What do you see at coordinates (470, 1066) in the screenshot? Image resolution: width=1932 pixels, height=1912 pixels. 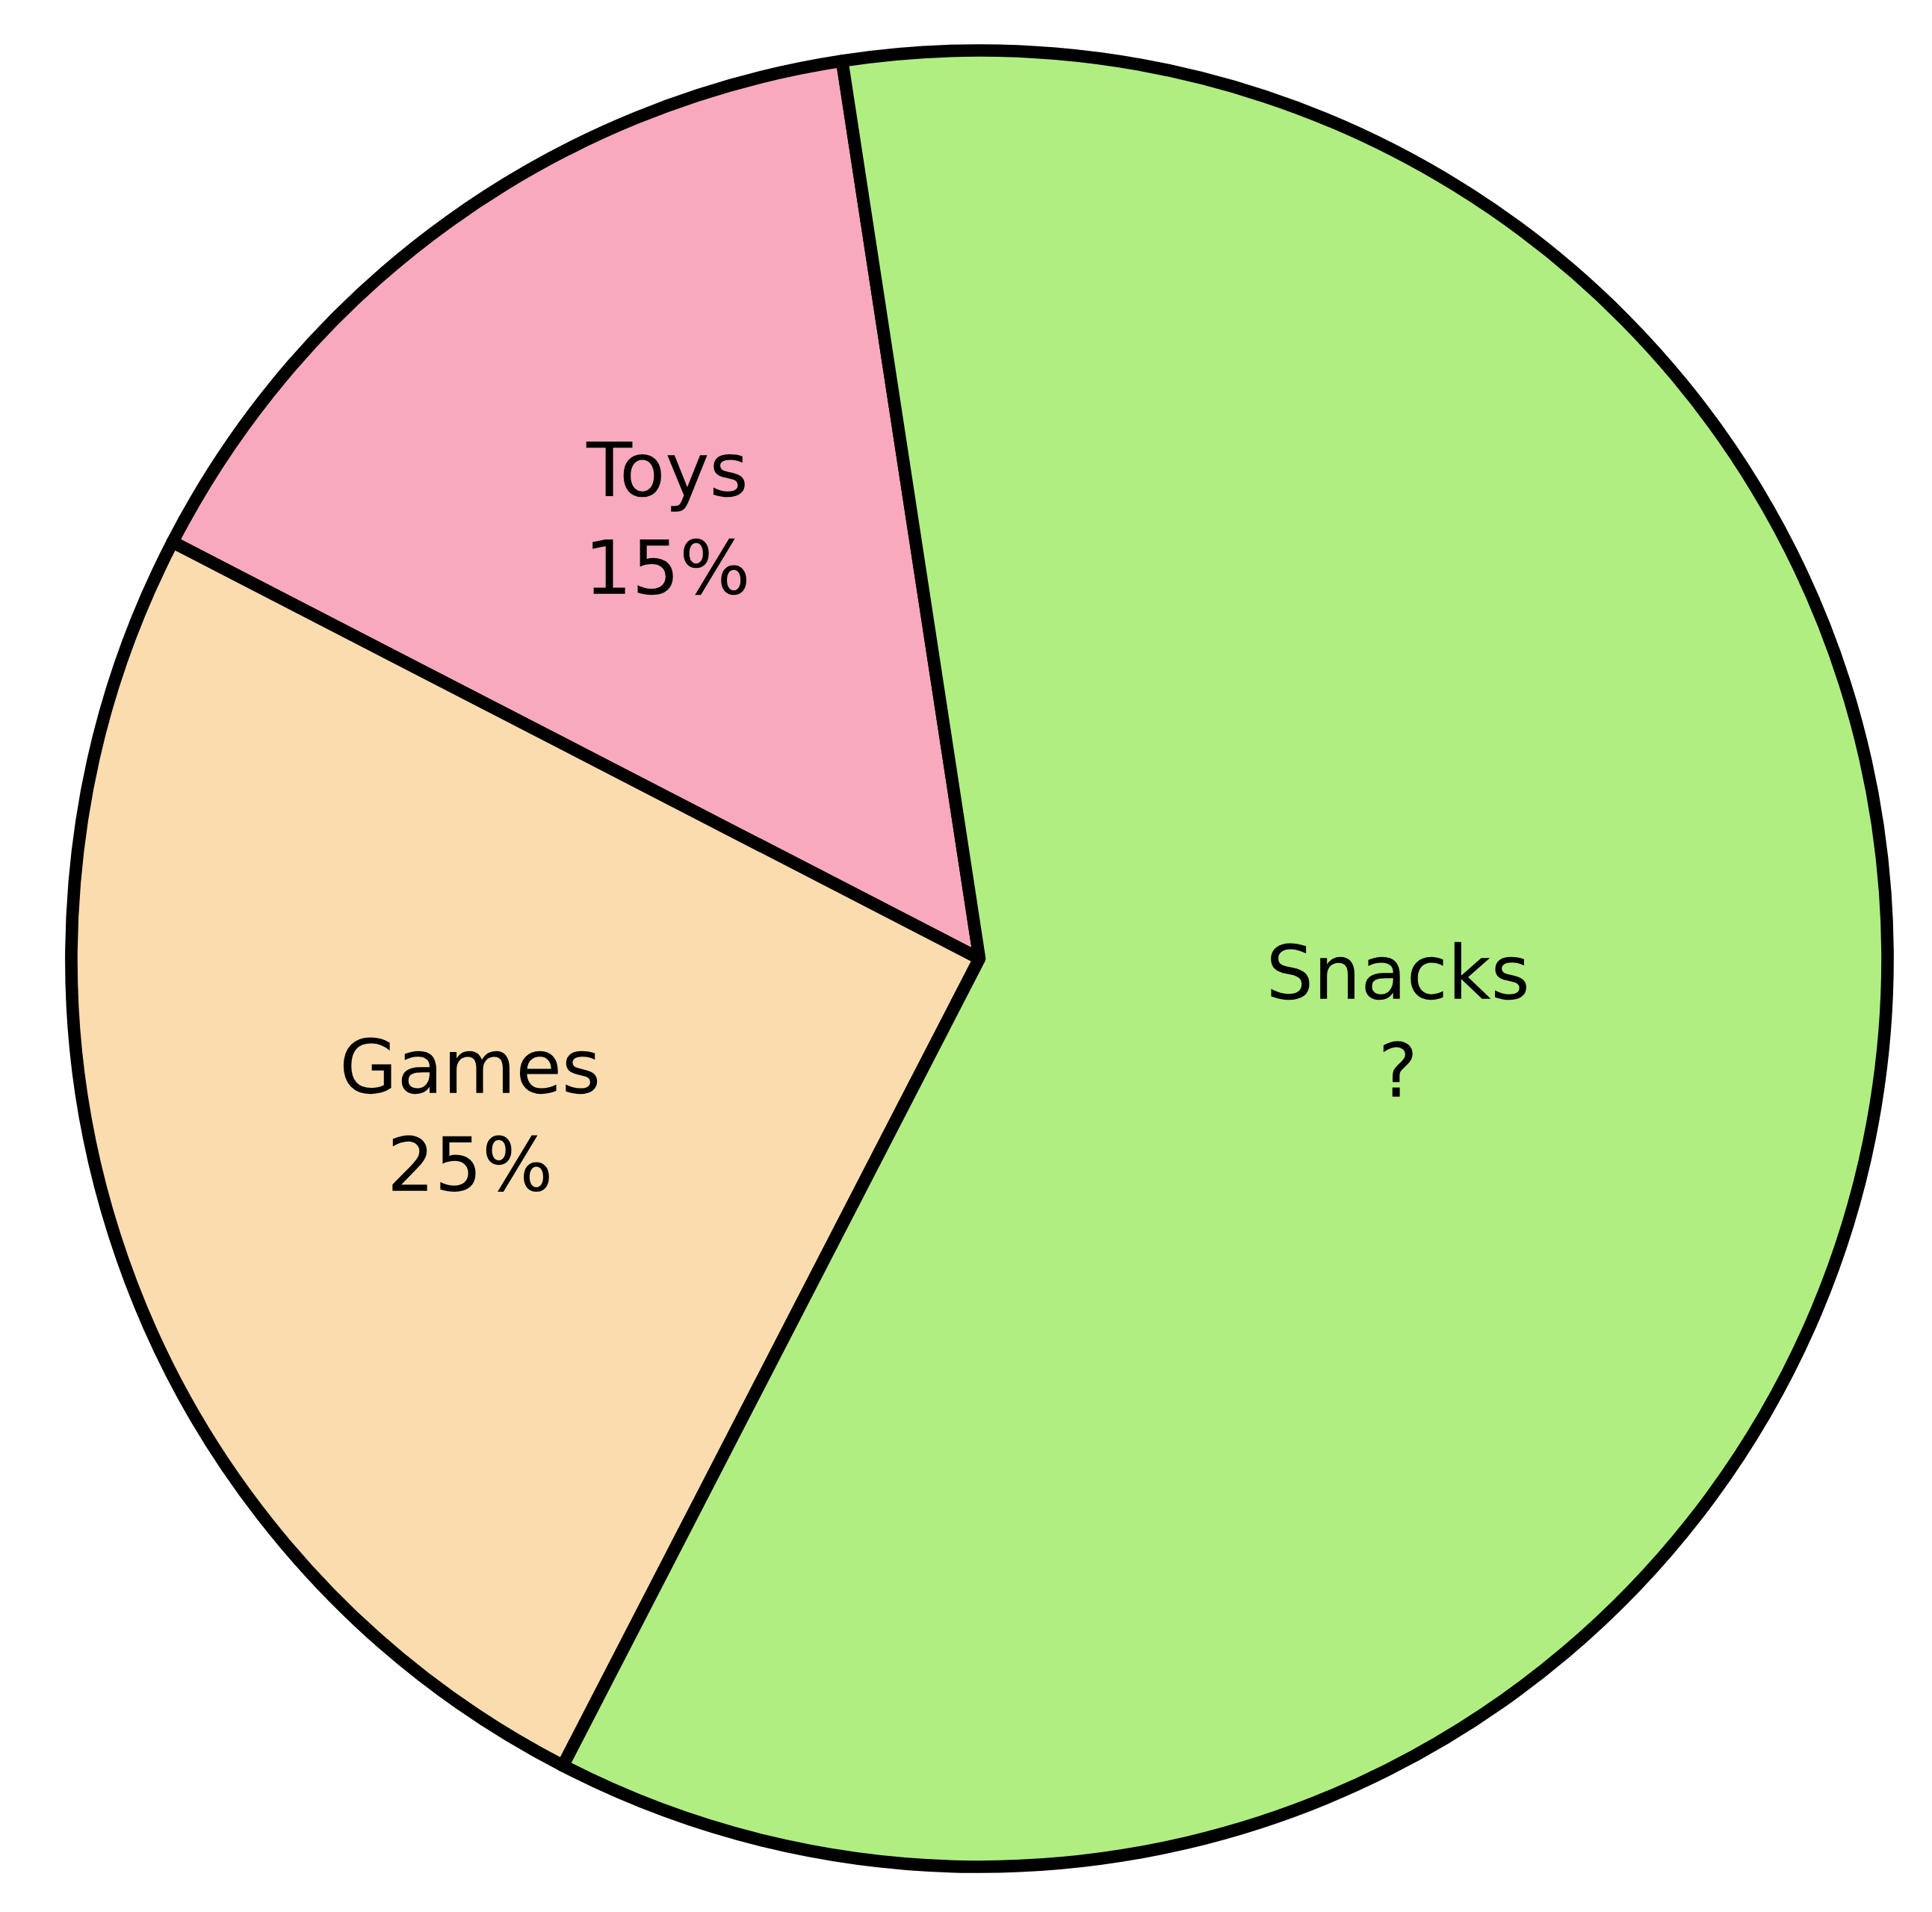 I see `slice-label: Games` at bounding box center [470, 1066].